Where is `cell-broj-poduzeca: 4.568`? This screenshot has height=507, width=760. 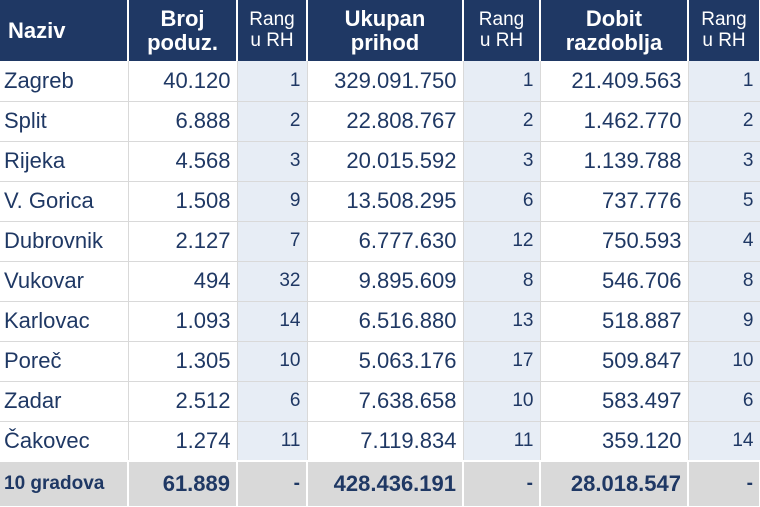
cell-broj-poduzeca: 4.568 is located at coordinates (183, 161).